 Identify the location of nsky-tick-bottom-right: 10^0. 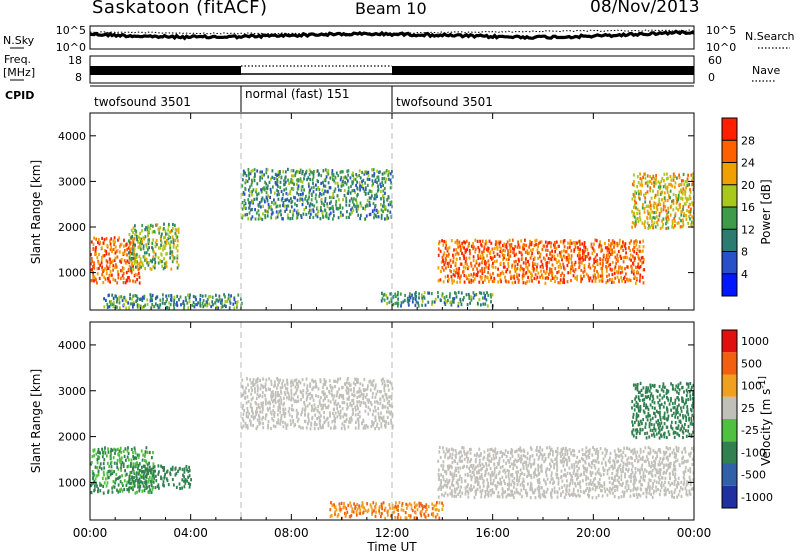
(721, 47).